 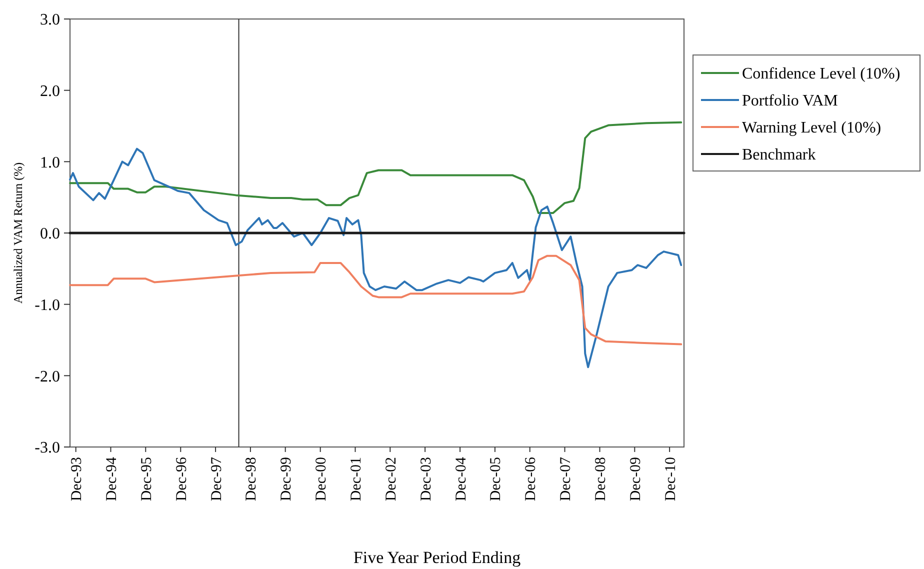 What do you see at coordinates (356, 479) in the screenshot?
I see `x-tick-label: Dec-01` at bounding box center [356, 479].